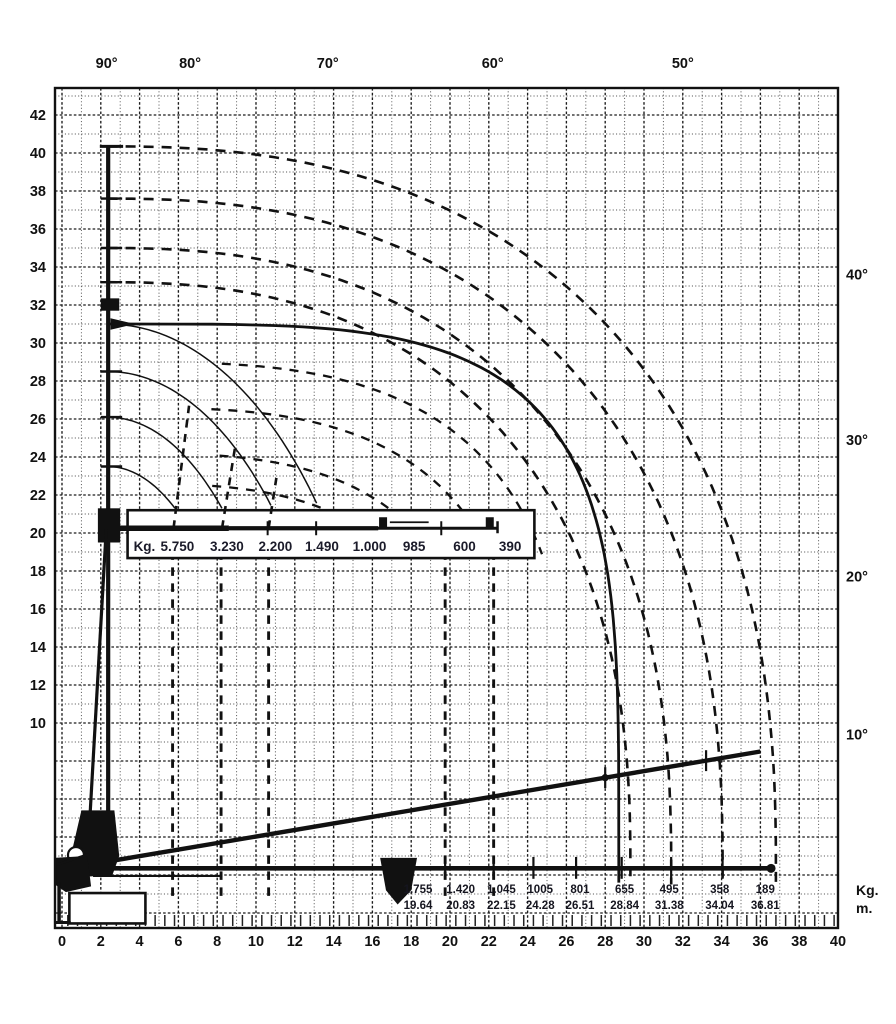 Image resolution: width=896 pixels, height=1024 pixels. What do you see at coordinates (328, 64) in the screenshot?
I see `angle-label-top: 70°` at bounding box center [328, 64].